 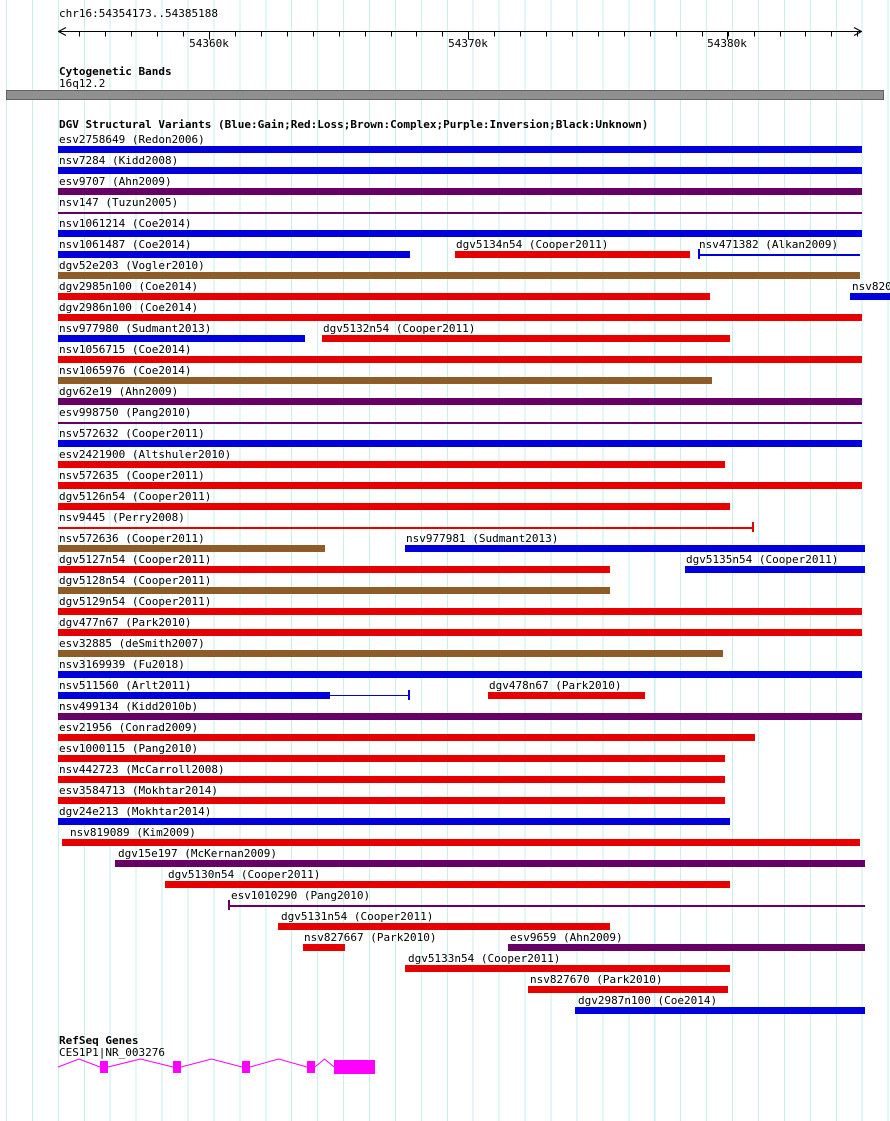 What do you see at coordinates (112, 1052) in the screenshot?
I see `gene-name: CES1P1|NR_003276` at bounding box center [112, 1052].